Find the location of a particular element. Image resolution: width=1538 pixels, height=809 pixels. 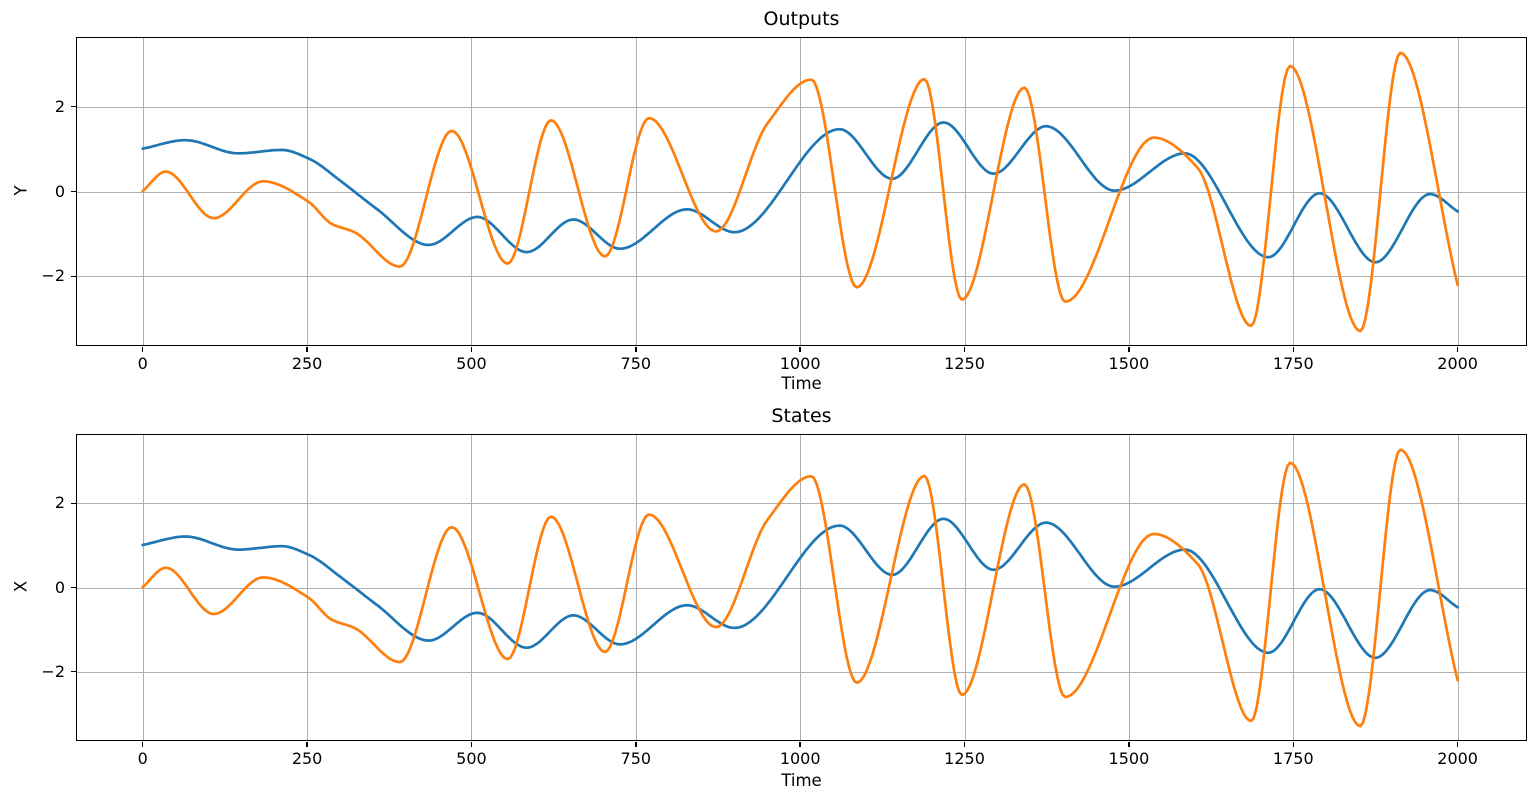

chart-title: Outputs is located at coordinates (801, 19).